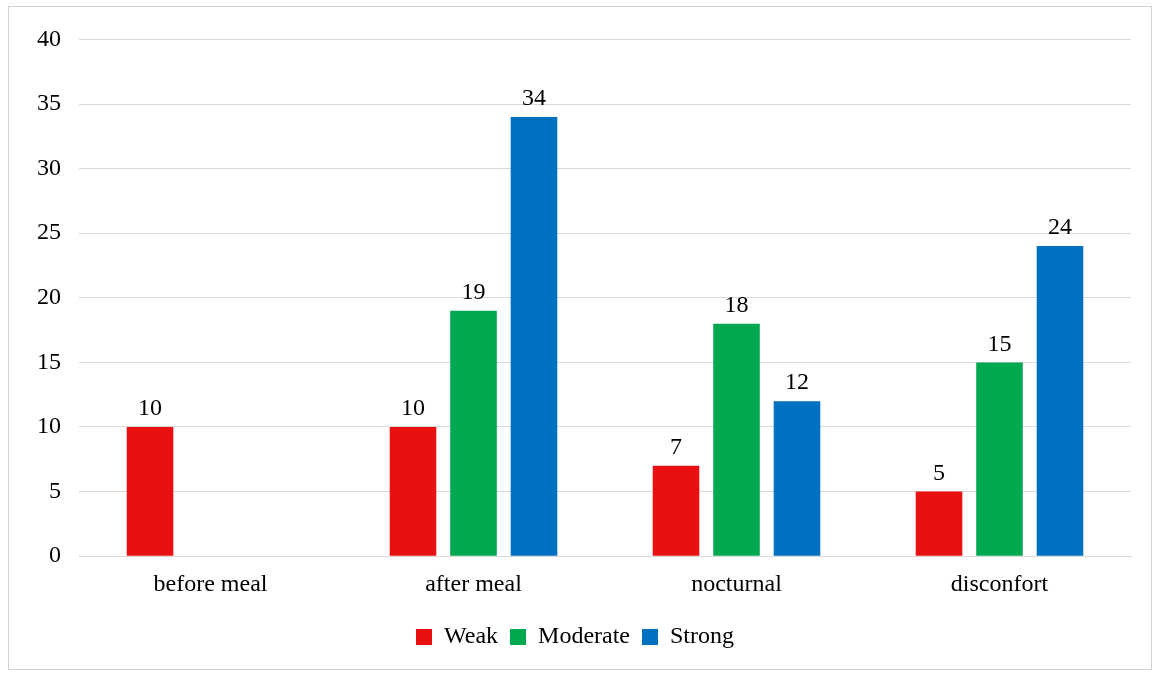  What do you see at coordinates (49, 360) in the screenshot?
I see `y-tick-label: 15` at bounding box center [49, 360].